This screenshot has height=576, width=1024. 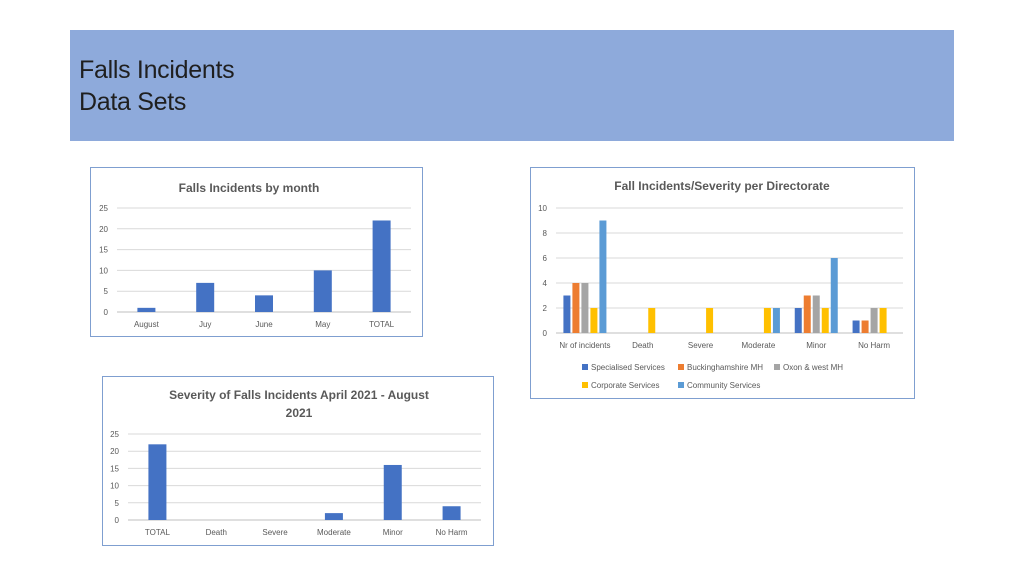 I want to click on x-tick-label: June, so click(x=264, y=324).